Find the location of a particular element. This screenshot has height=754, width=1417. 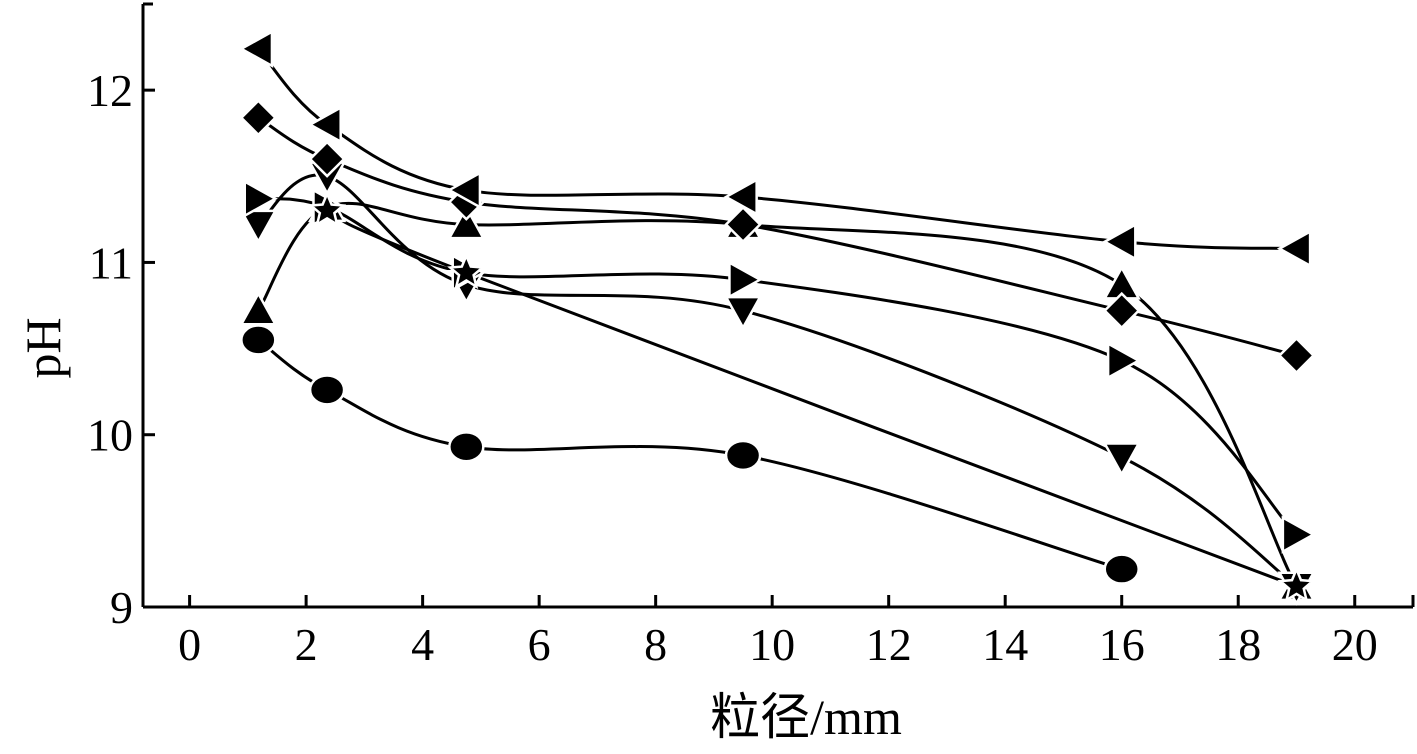

x-tick-label: 4 is located at coordinates (422, 644).